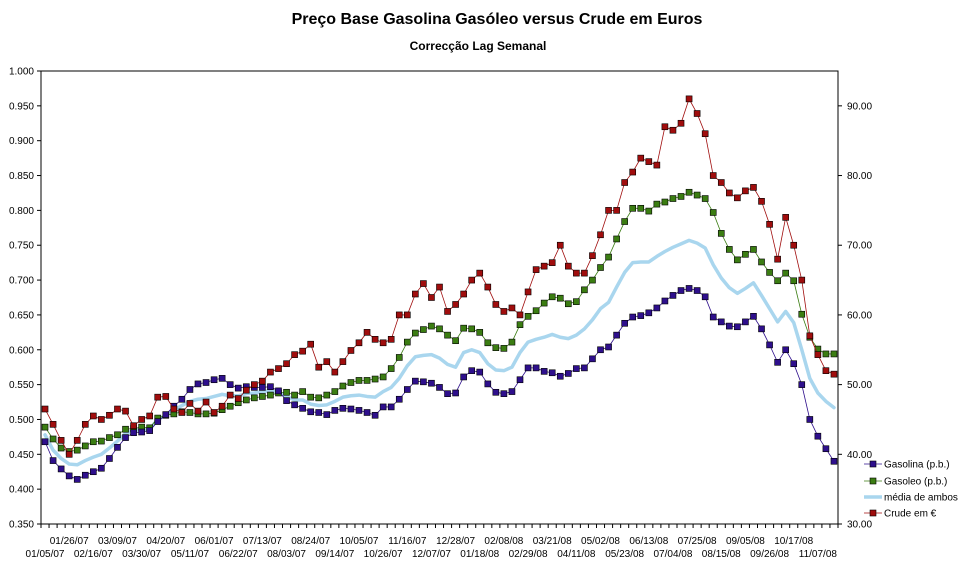 The image size is (961, 569). I want to click on y-left-tick-label: 0.450, so click(21, 455).